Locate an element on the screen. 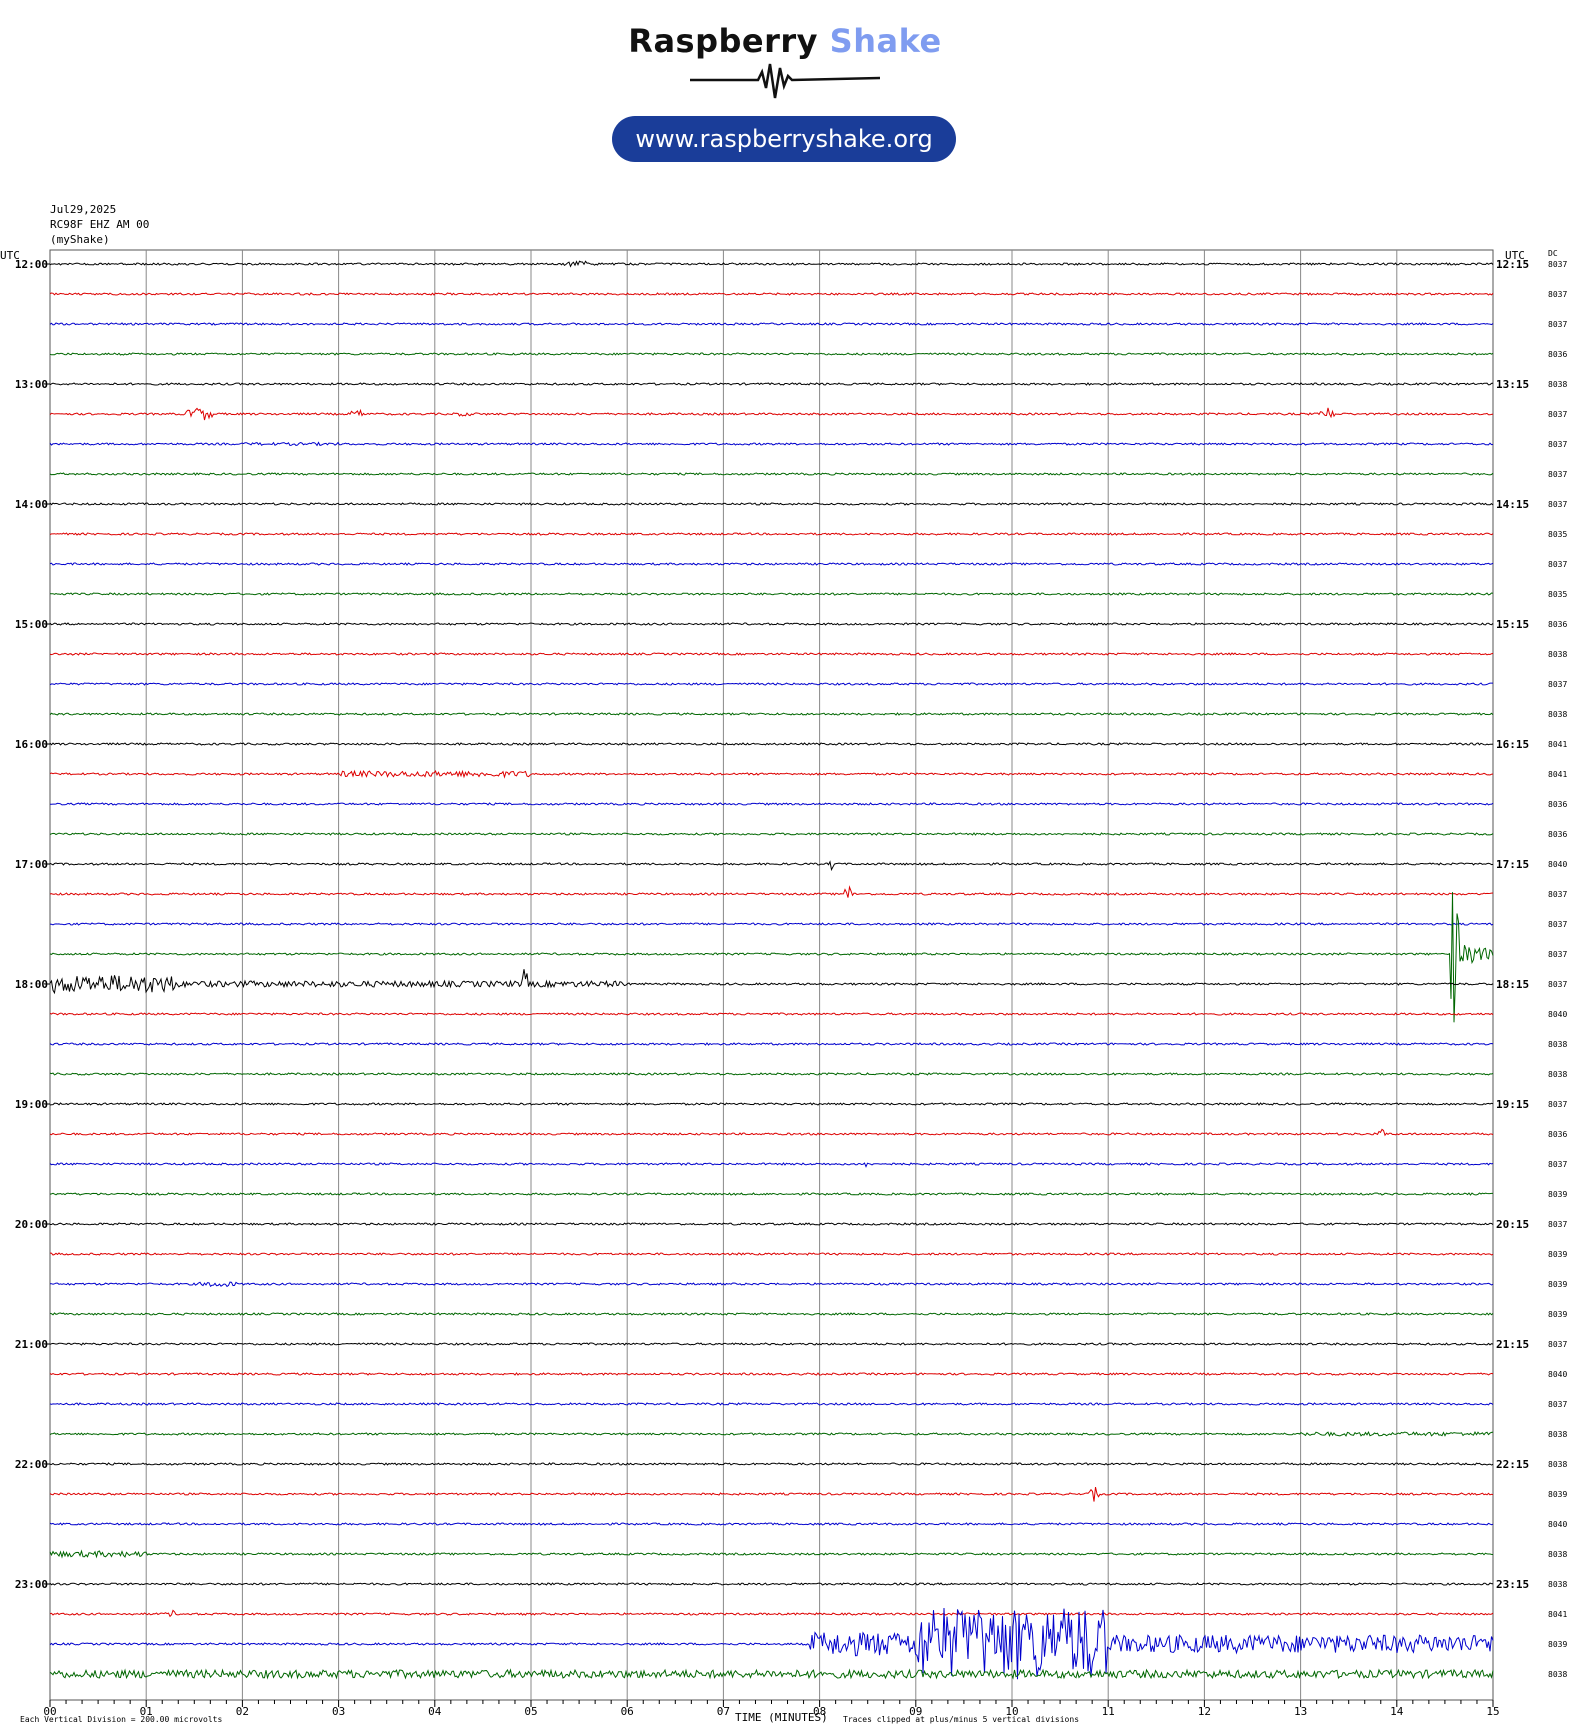 The image size is (1570, 1732). chart-network: (myShake) is located at coordinates (80, 239).